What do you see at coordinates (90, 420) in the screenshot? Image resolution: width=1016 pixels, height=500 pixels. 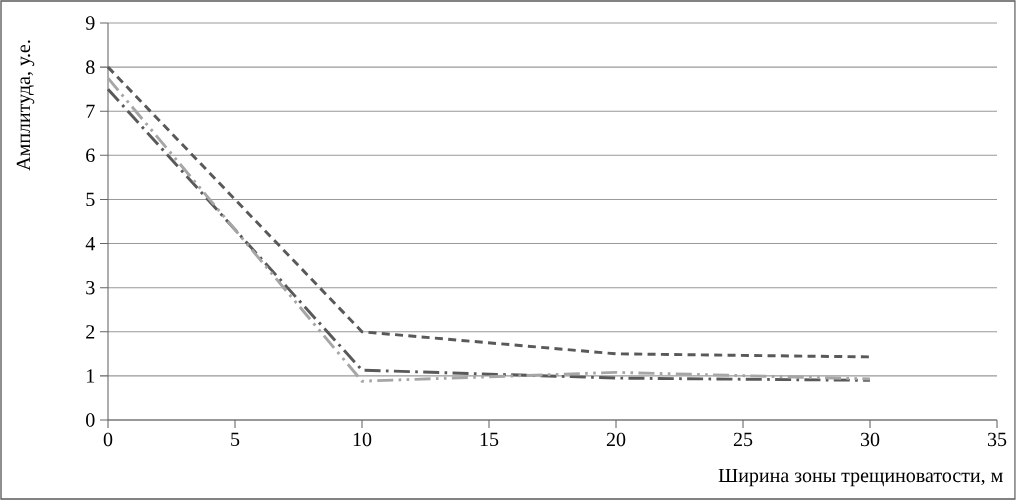 I see `y-tick-label: 0` at bounding box center [90, 420].